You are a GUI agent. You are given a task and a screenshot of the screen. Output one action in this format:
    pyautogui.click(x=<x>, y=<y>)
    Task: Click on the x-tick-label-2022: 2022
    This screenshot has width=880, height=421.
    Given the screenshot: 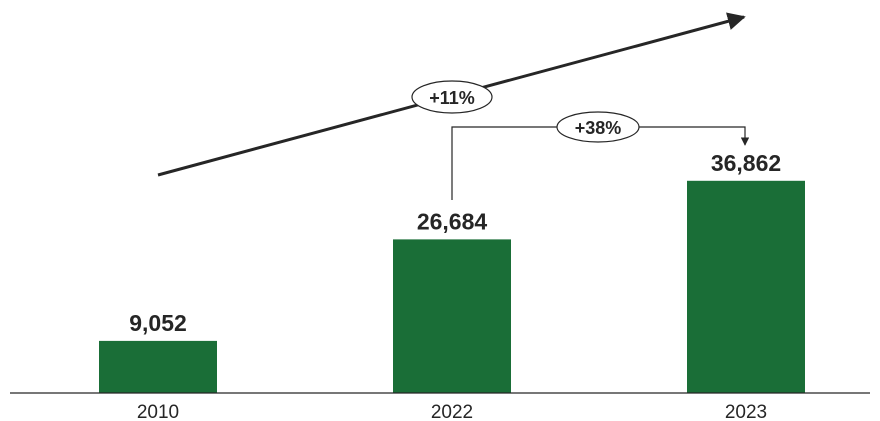 What is the action you would take?
    pyautogui.click(x=452, y=411)
    